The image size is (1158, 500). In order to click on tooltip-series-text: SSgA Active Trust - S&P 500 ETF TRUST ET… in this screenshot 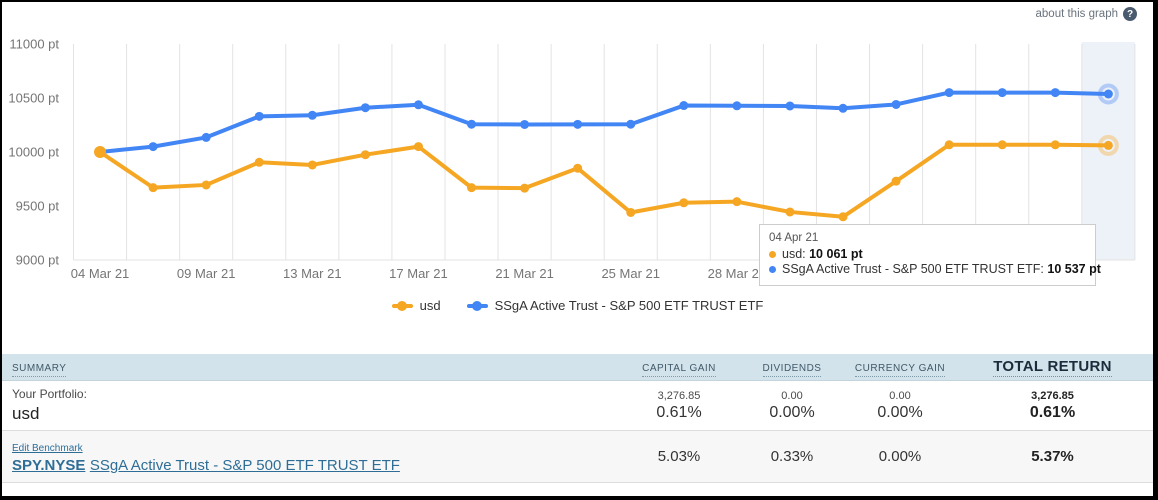, I will do `click(941, 269)`.